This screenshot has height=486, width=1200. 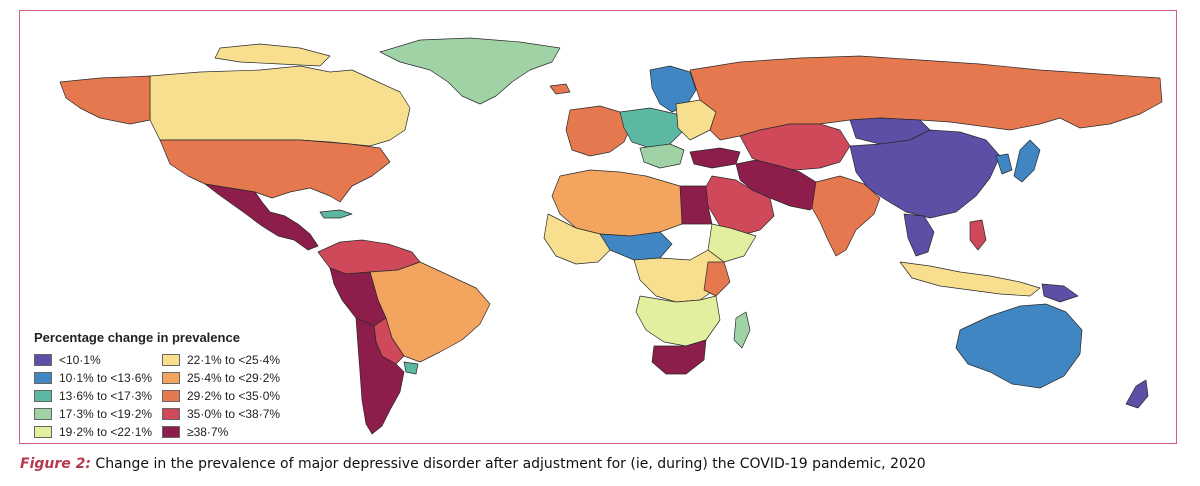 What do you see at coordinates (978, 235) in the screenshot?
I see `region-philippines` at bounding box center [978, 235].